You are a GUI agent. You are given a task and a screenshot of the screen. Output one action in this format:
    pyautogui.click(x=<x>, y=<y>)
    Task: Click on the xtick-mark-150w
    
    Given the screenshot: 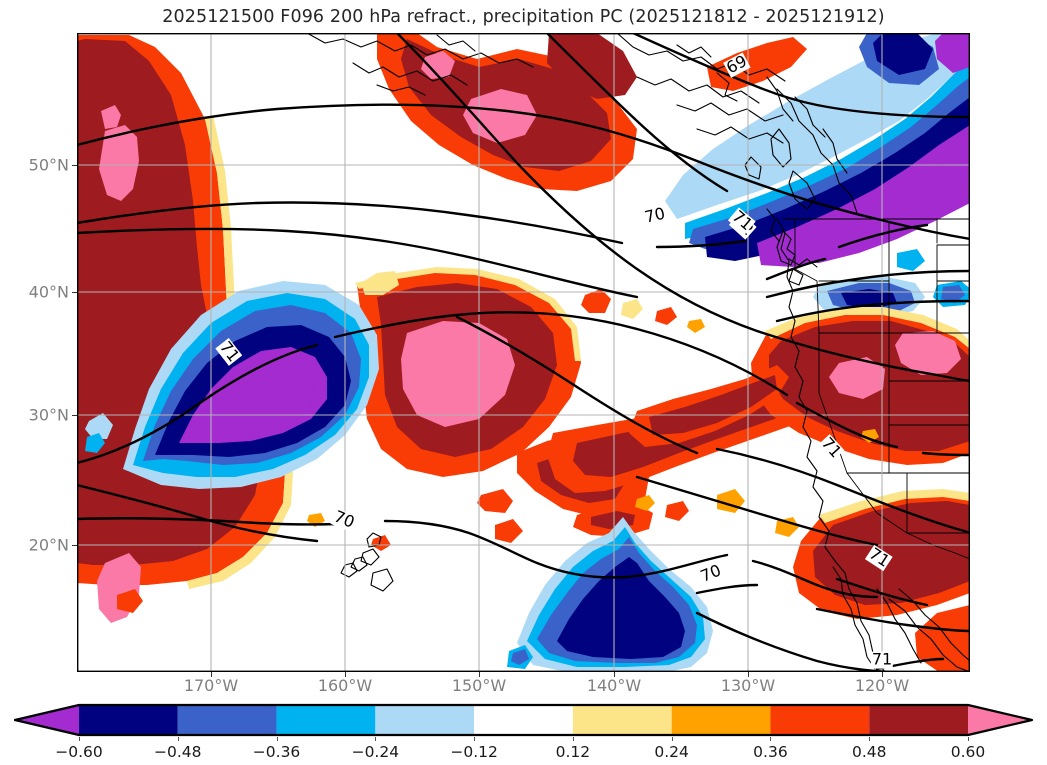 What is the action you would take?
    pyautogui.click(x=479, y=674)
    